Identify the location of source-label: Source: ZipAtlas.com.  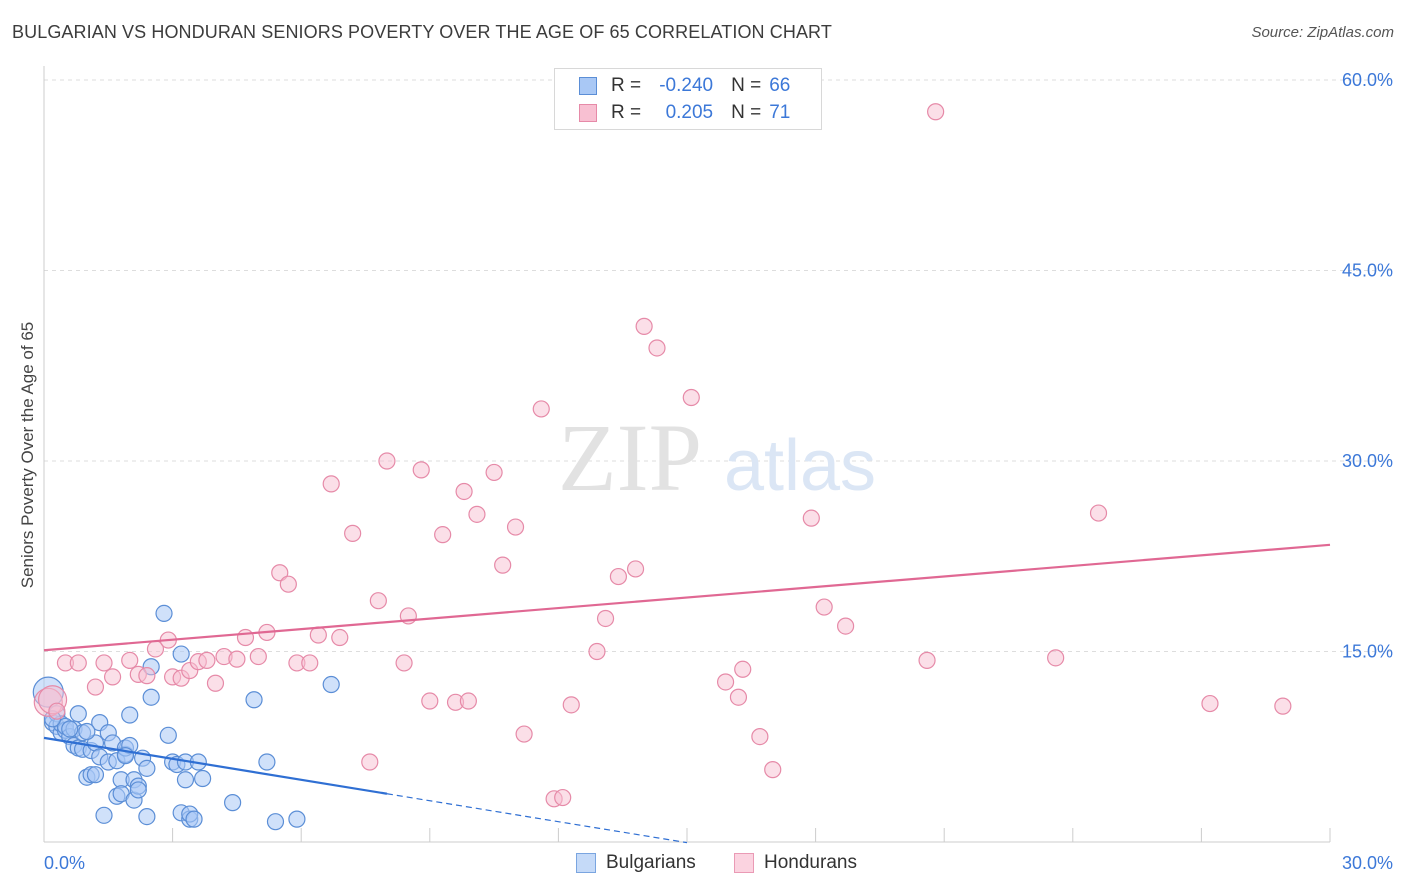
(1322, 32).